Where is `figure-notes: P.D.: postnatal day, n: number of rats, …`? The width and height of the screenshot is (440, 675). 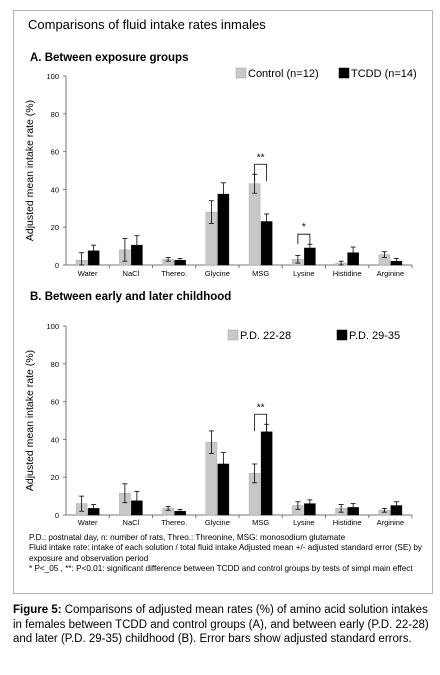
figure-notes: P.D.: postnatal day, n: number of rats, … is located at coordinates (227, 553).